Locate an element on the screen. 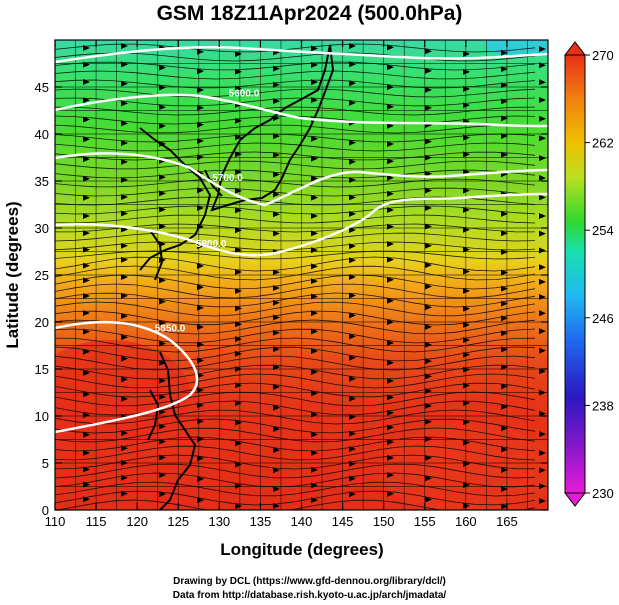 The image size is (619, 605). contour-label: 5600.0 is located at coordinates (244, 93).